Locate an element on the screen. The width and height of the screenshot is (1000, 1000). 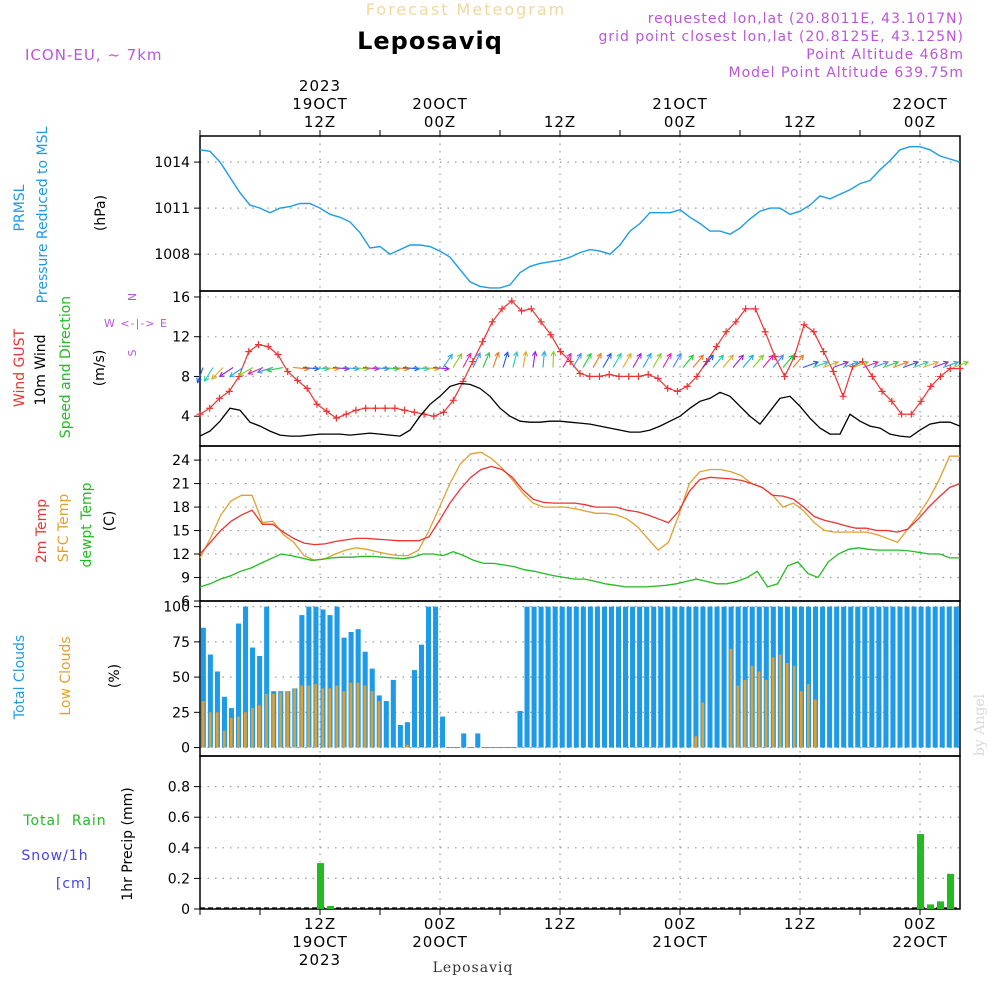
temp-dewpt-label: dewpt Temp is located at coordinates (87, 524).